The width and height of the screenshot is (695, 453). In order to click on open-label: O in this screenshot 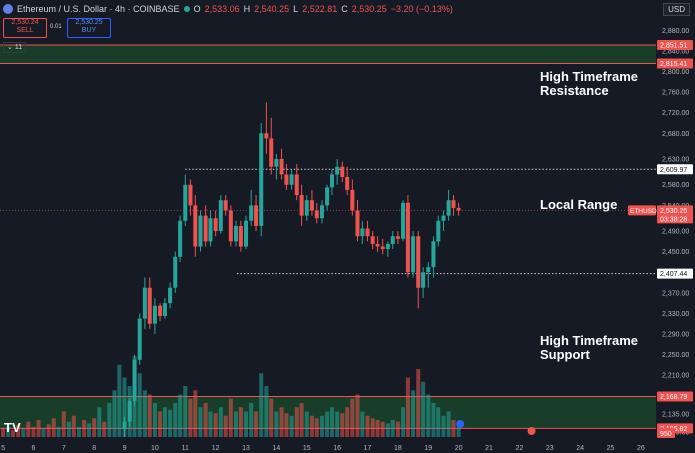, I will do `click(197, 8)`.